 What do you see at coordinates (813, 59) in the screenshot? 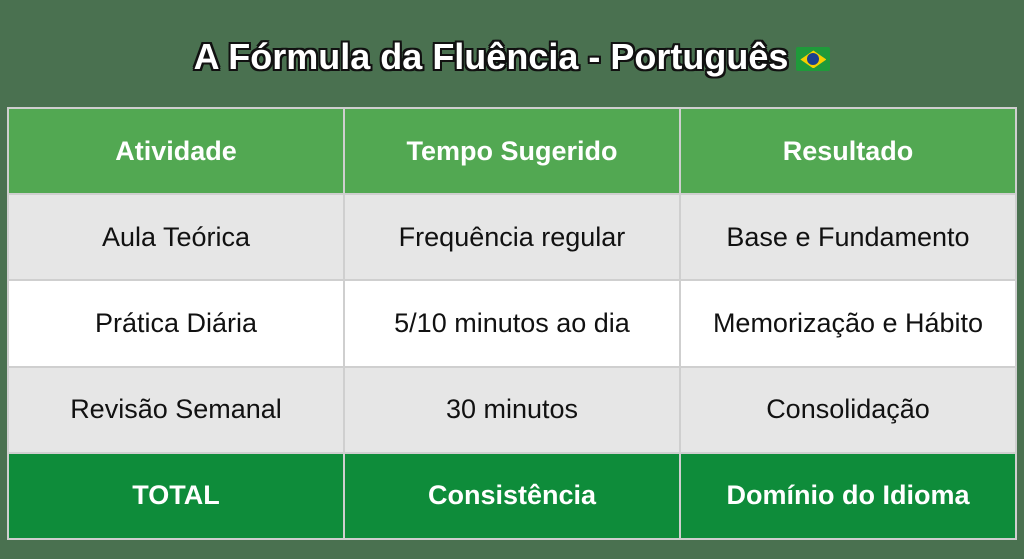
I see `brazil-flag-icon` at bounding box center [813, 59].